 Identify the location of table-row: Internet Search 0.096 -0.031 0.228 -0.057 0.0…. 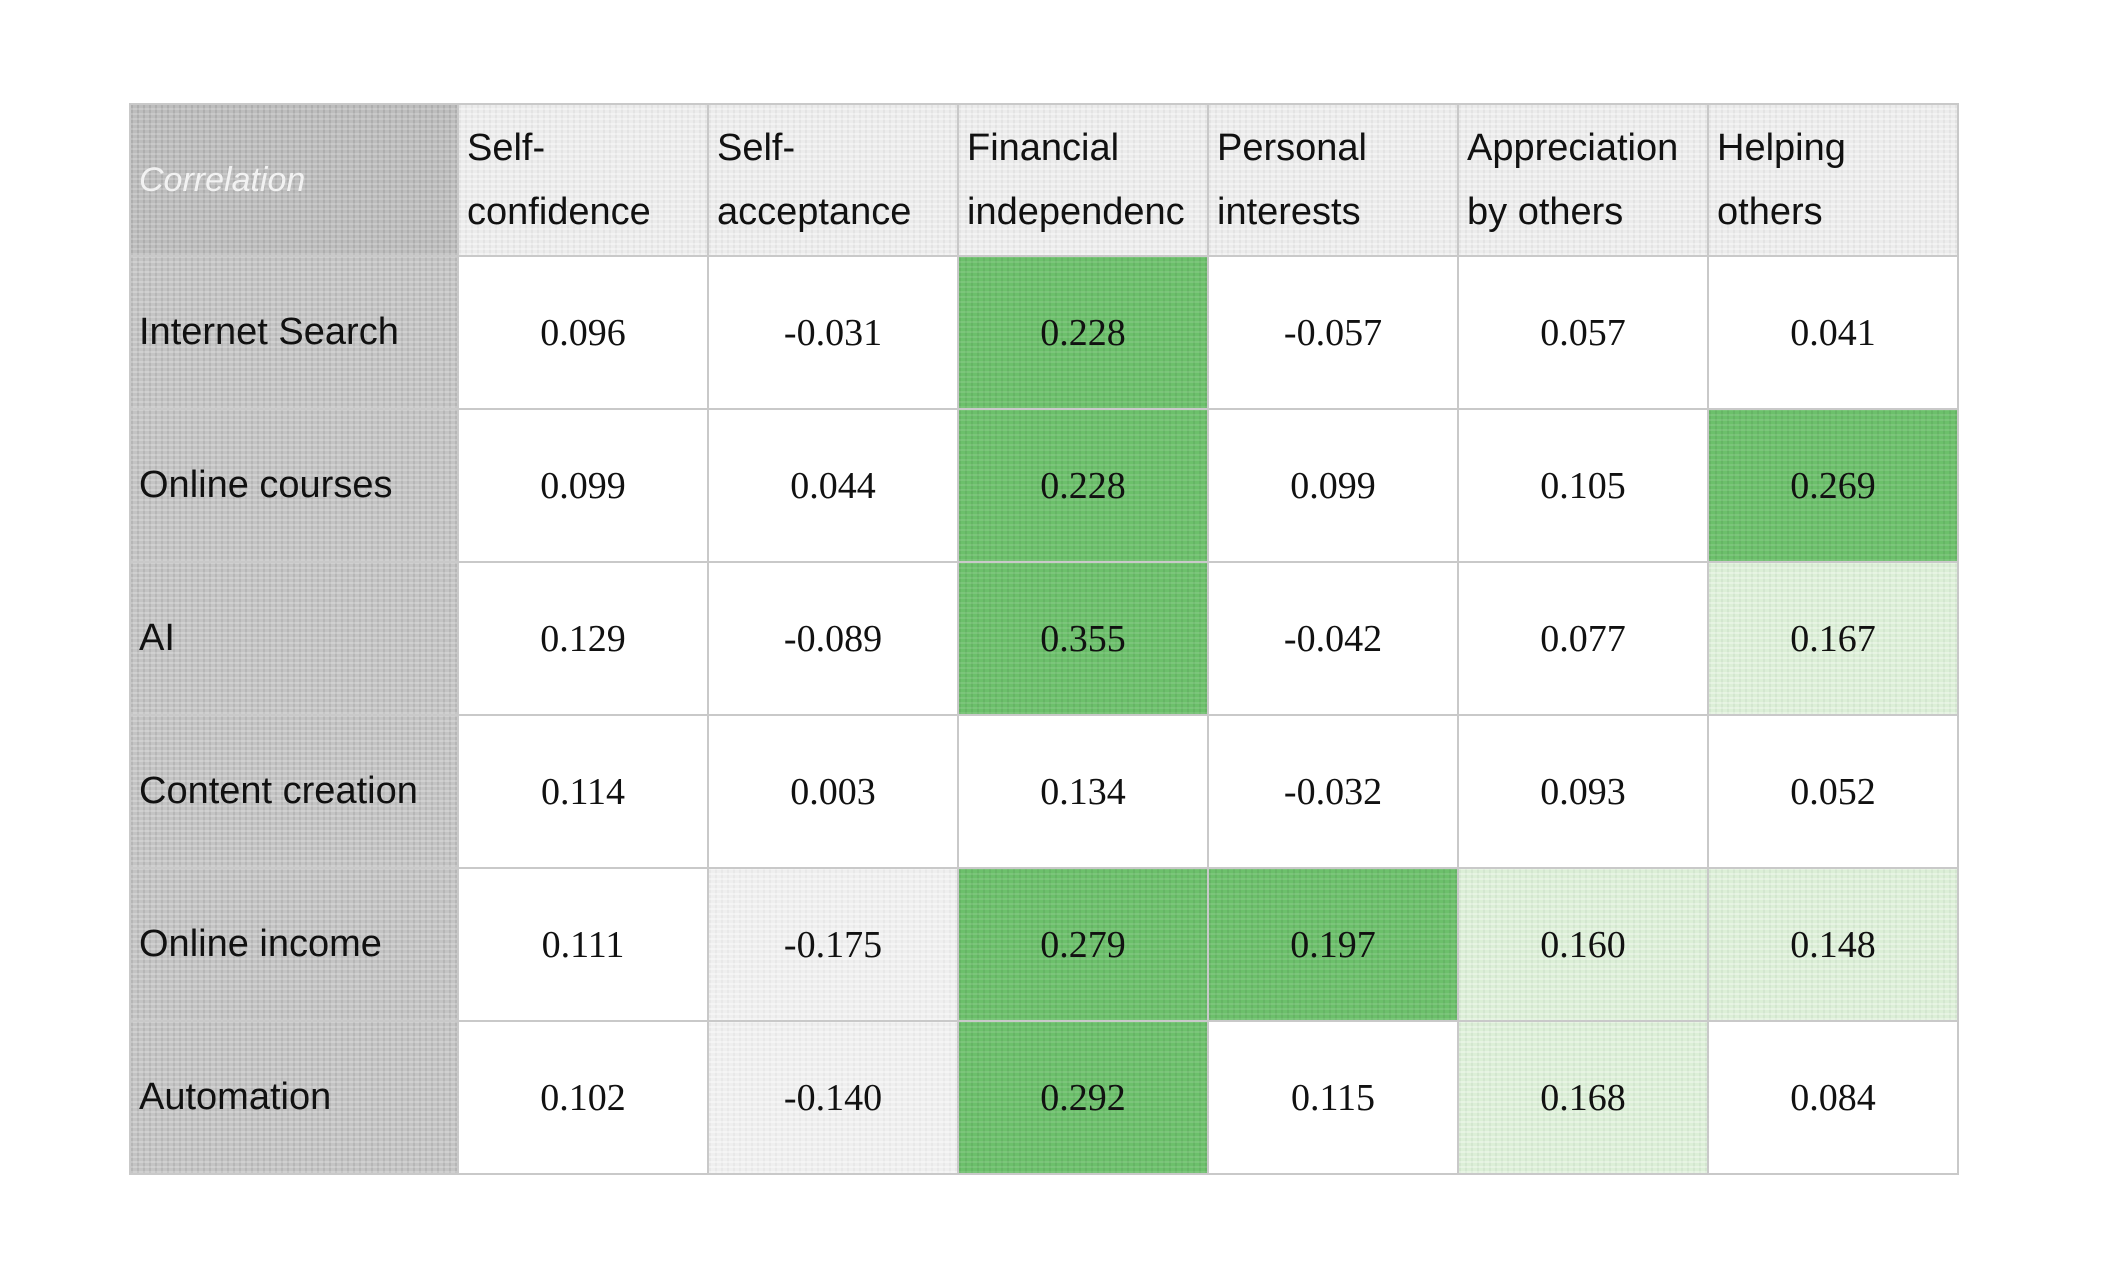
(1044, 332).